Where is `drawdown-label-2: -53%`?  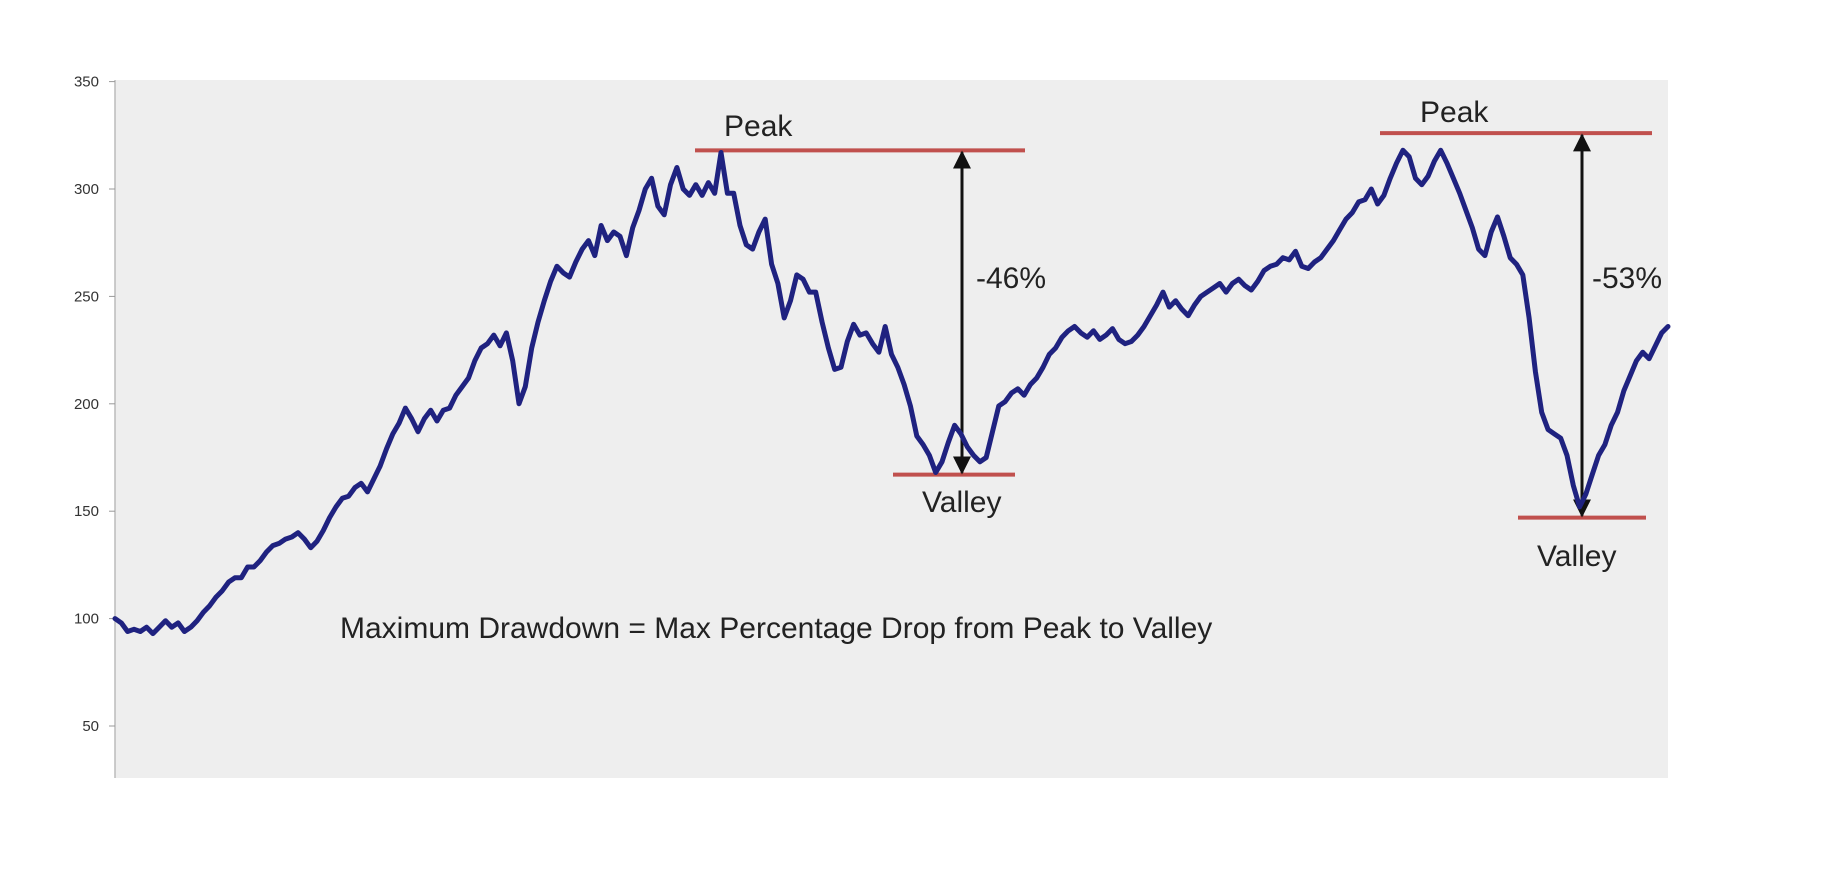
drawdown-label-2: -53% is located at coordinates (1627, 278).